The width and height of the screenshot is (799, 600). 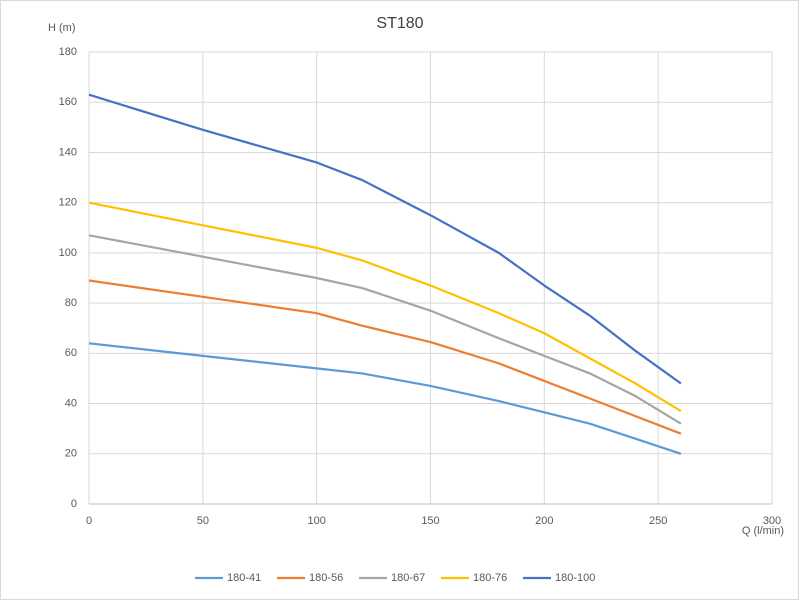 I want to click on y-tick-label: 60, so click(x=71, y=353).